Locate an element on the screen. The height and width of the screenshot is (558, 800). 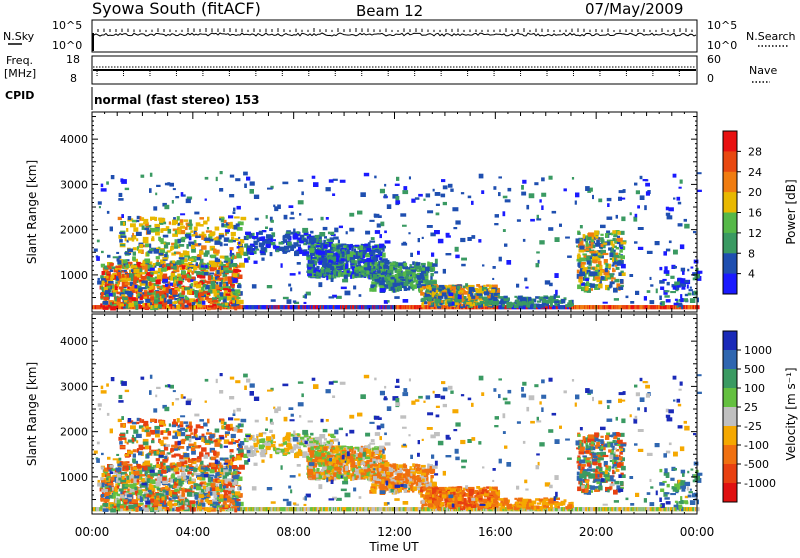
y-tick-label: 1000 is located at coordinates (74, 275).